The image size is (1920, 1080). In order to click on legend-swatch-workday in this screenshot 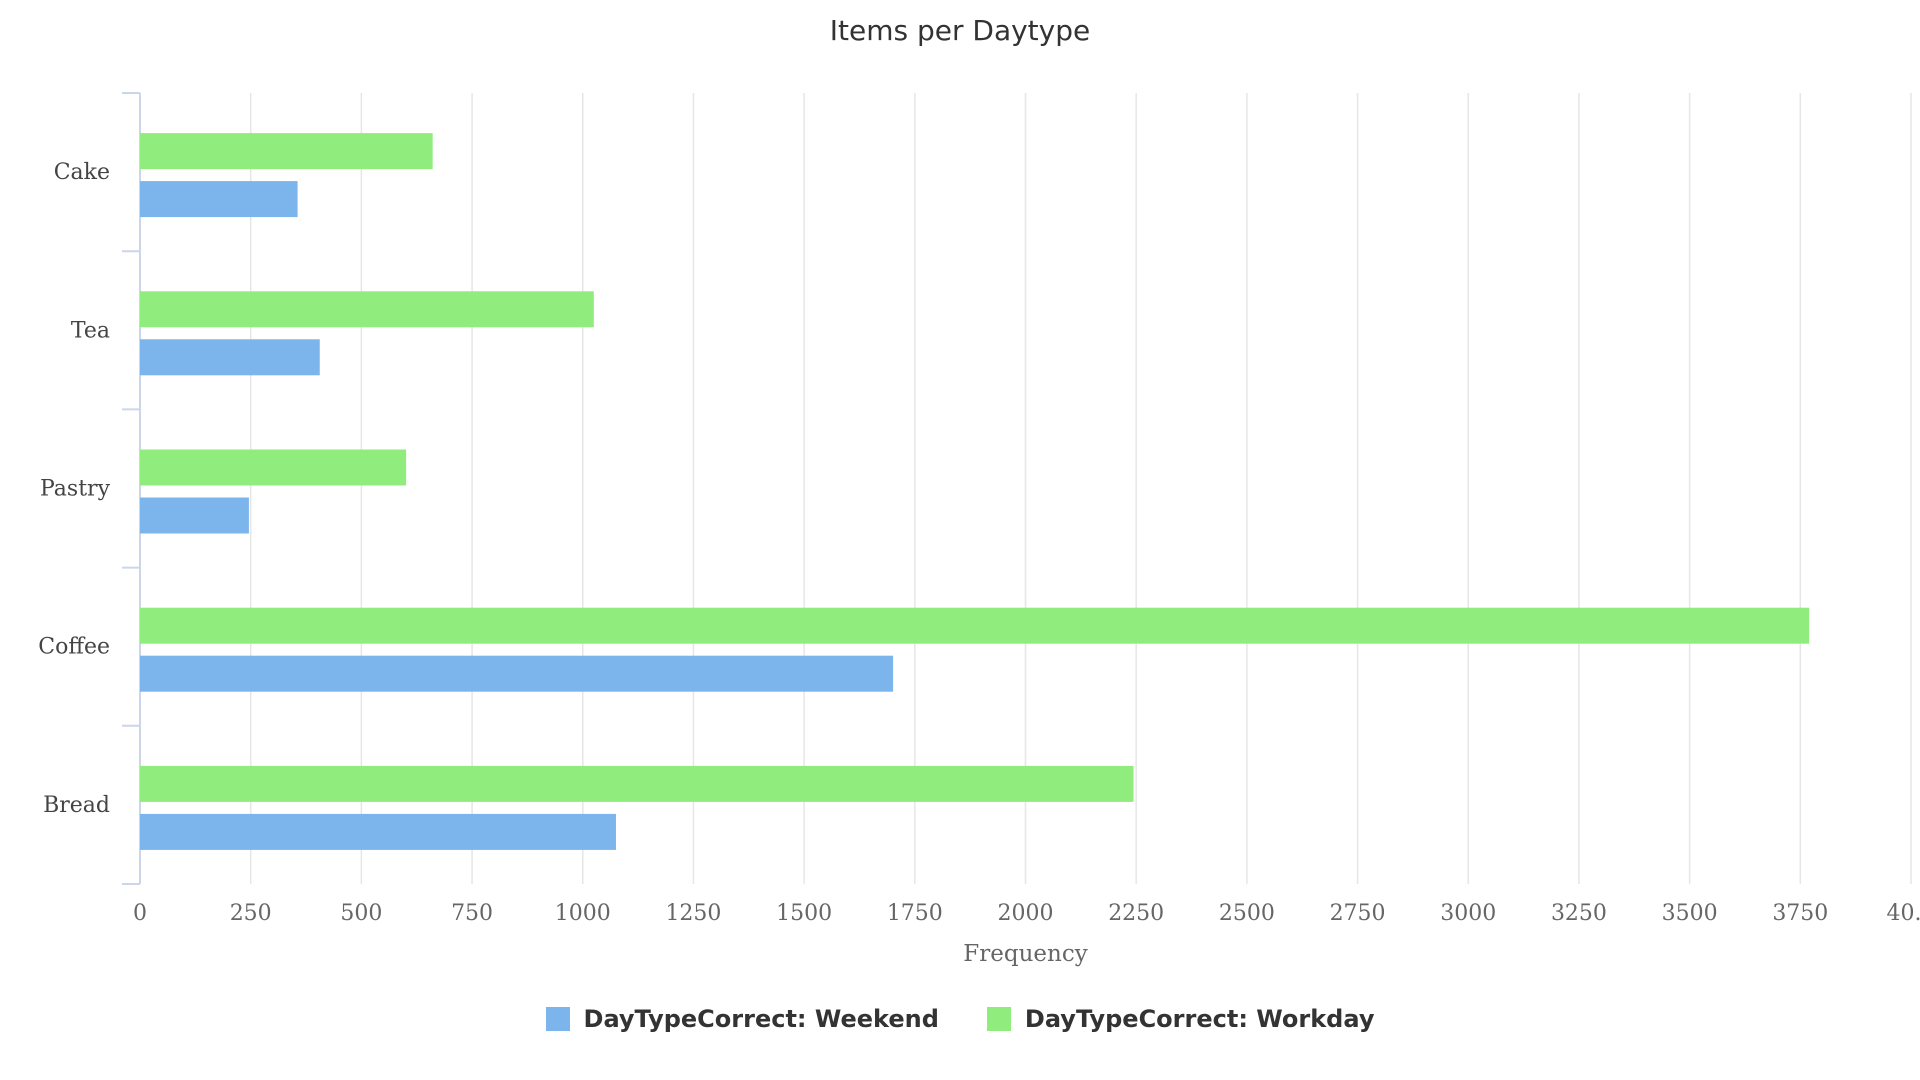, I will do `click(998, 1019)`.